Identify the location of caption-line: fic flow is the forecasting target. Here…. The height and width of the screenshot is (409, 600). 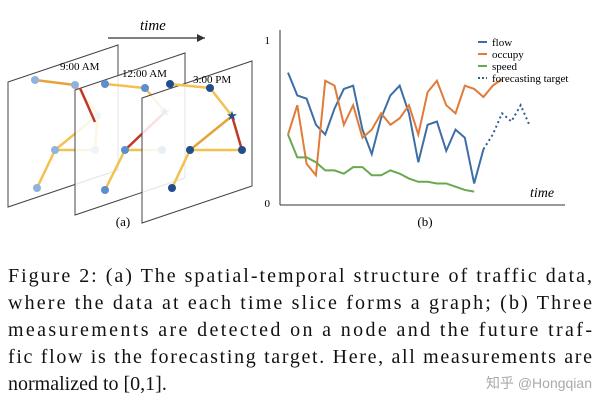
(300, 357).